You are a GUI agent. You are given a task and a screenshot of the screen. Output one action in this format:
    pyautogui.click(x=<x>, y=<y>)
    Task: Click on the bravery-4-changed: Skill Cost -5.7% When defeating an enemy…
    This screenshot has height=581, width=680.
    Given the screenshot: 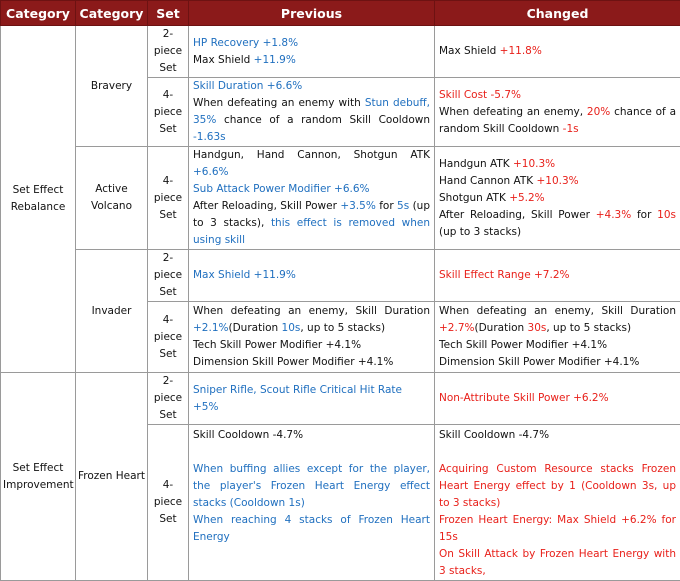 What is the action you would take?
    pyautogui.click(x=557, y=112)
    